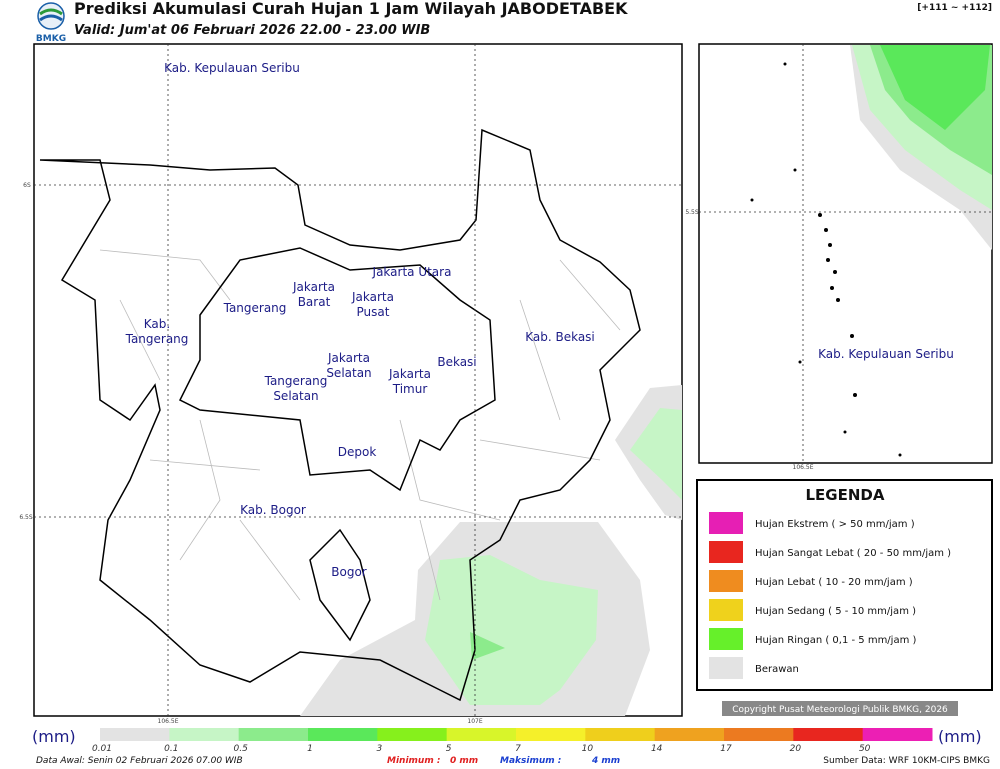 This screenshot has width=1000, height=769. What do you see at coordinates (834, 582) in the screenshot?
I see `legend-label: Hujan Lebat ( 10 - 20 mm/jam )` at bounding box center [834, 582].